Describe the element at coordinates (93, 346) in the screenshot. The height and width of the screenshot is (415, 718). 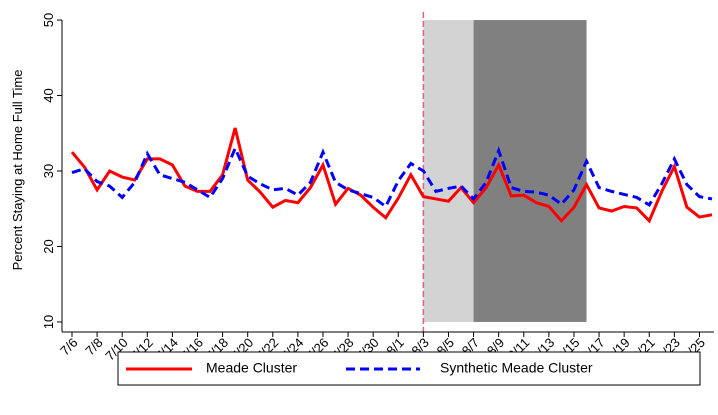
I see `x-tick-label: 7/8` at that location.